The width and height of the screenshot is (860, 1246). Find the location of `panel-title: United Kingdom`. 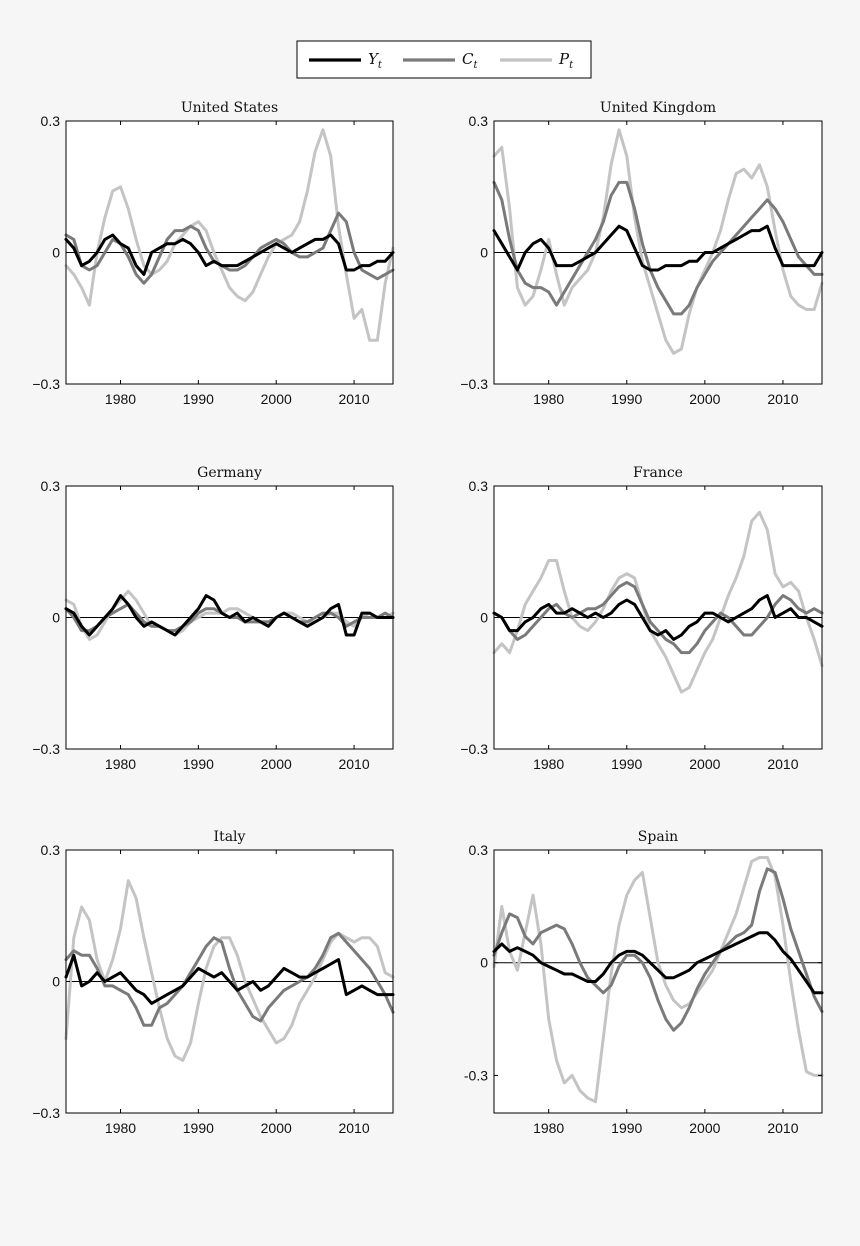

panel-title: United Kingdom is located at coordinates (658, 108).